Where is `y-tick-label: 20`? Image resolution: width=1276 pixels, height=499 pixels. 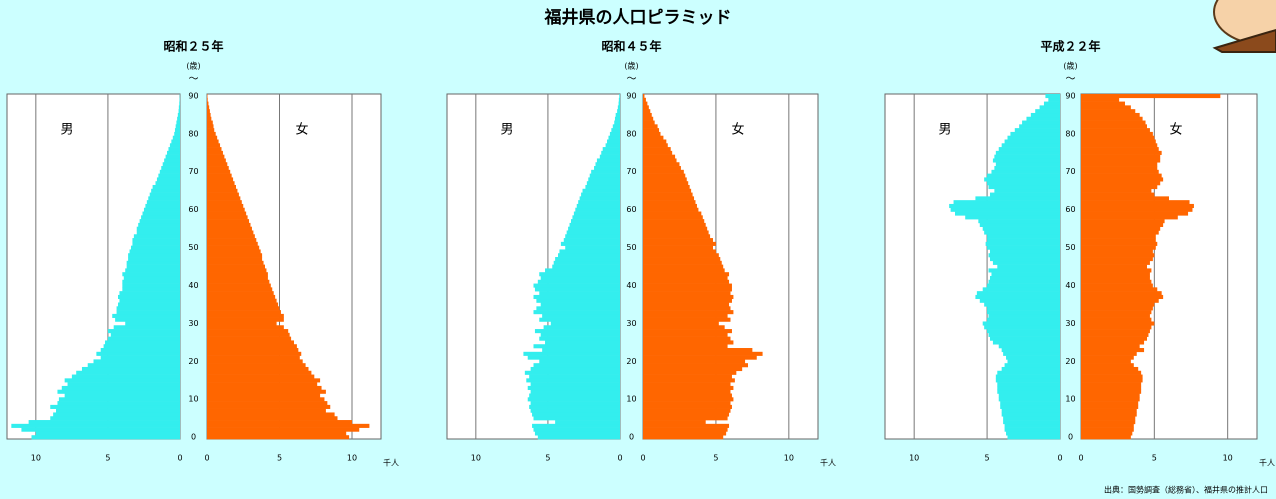 y-tick-label: 20 is located at coordinates (1070, 361).